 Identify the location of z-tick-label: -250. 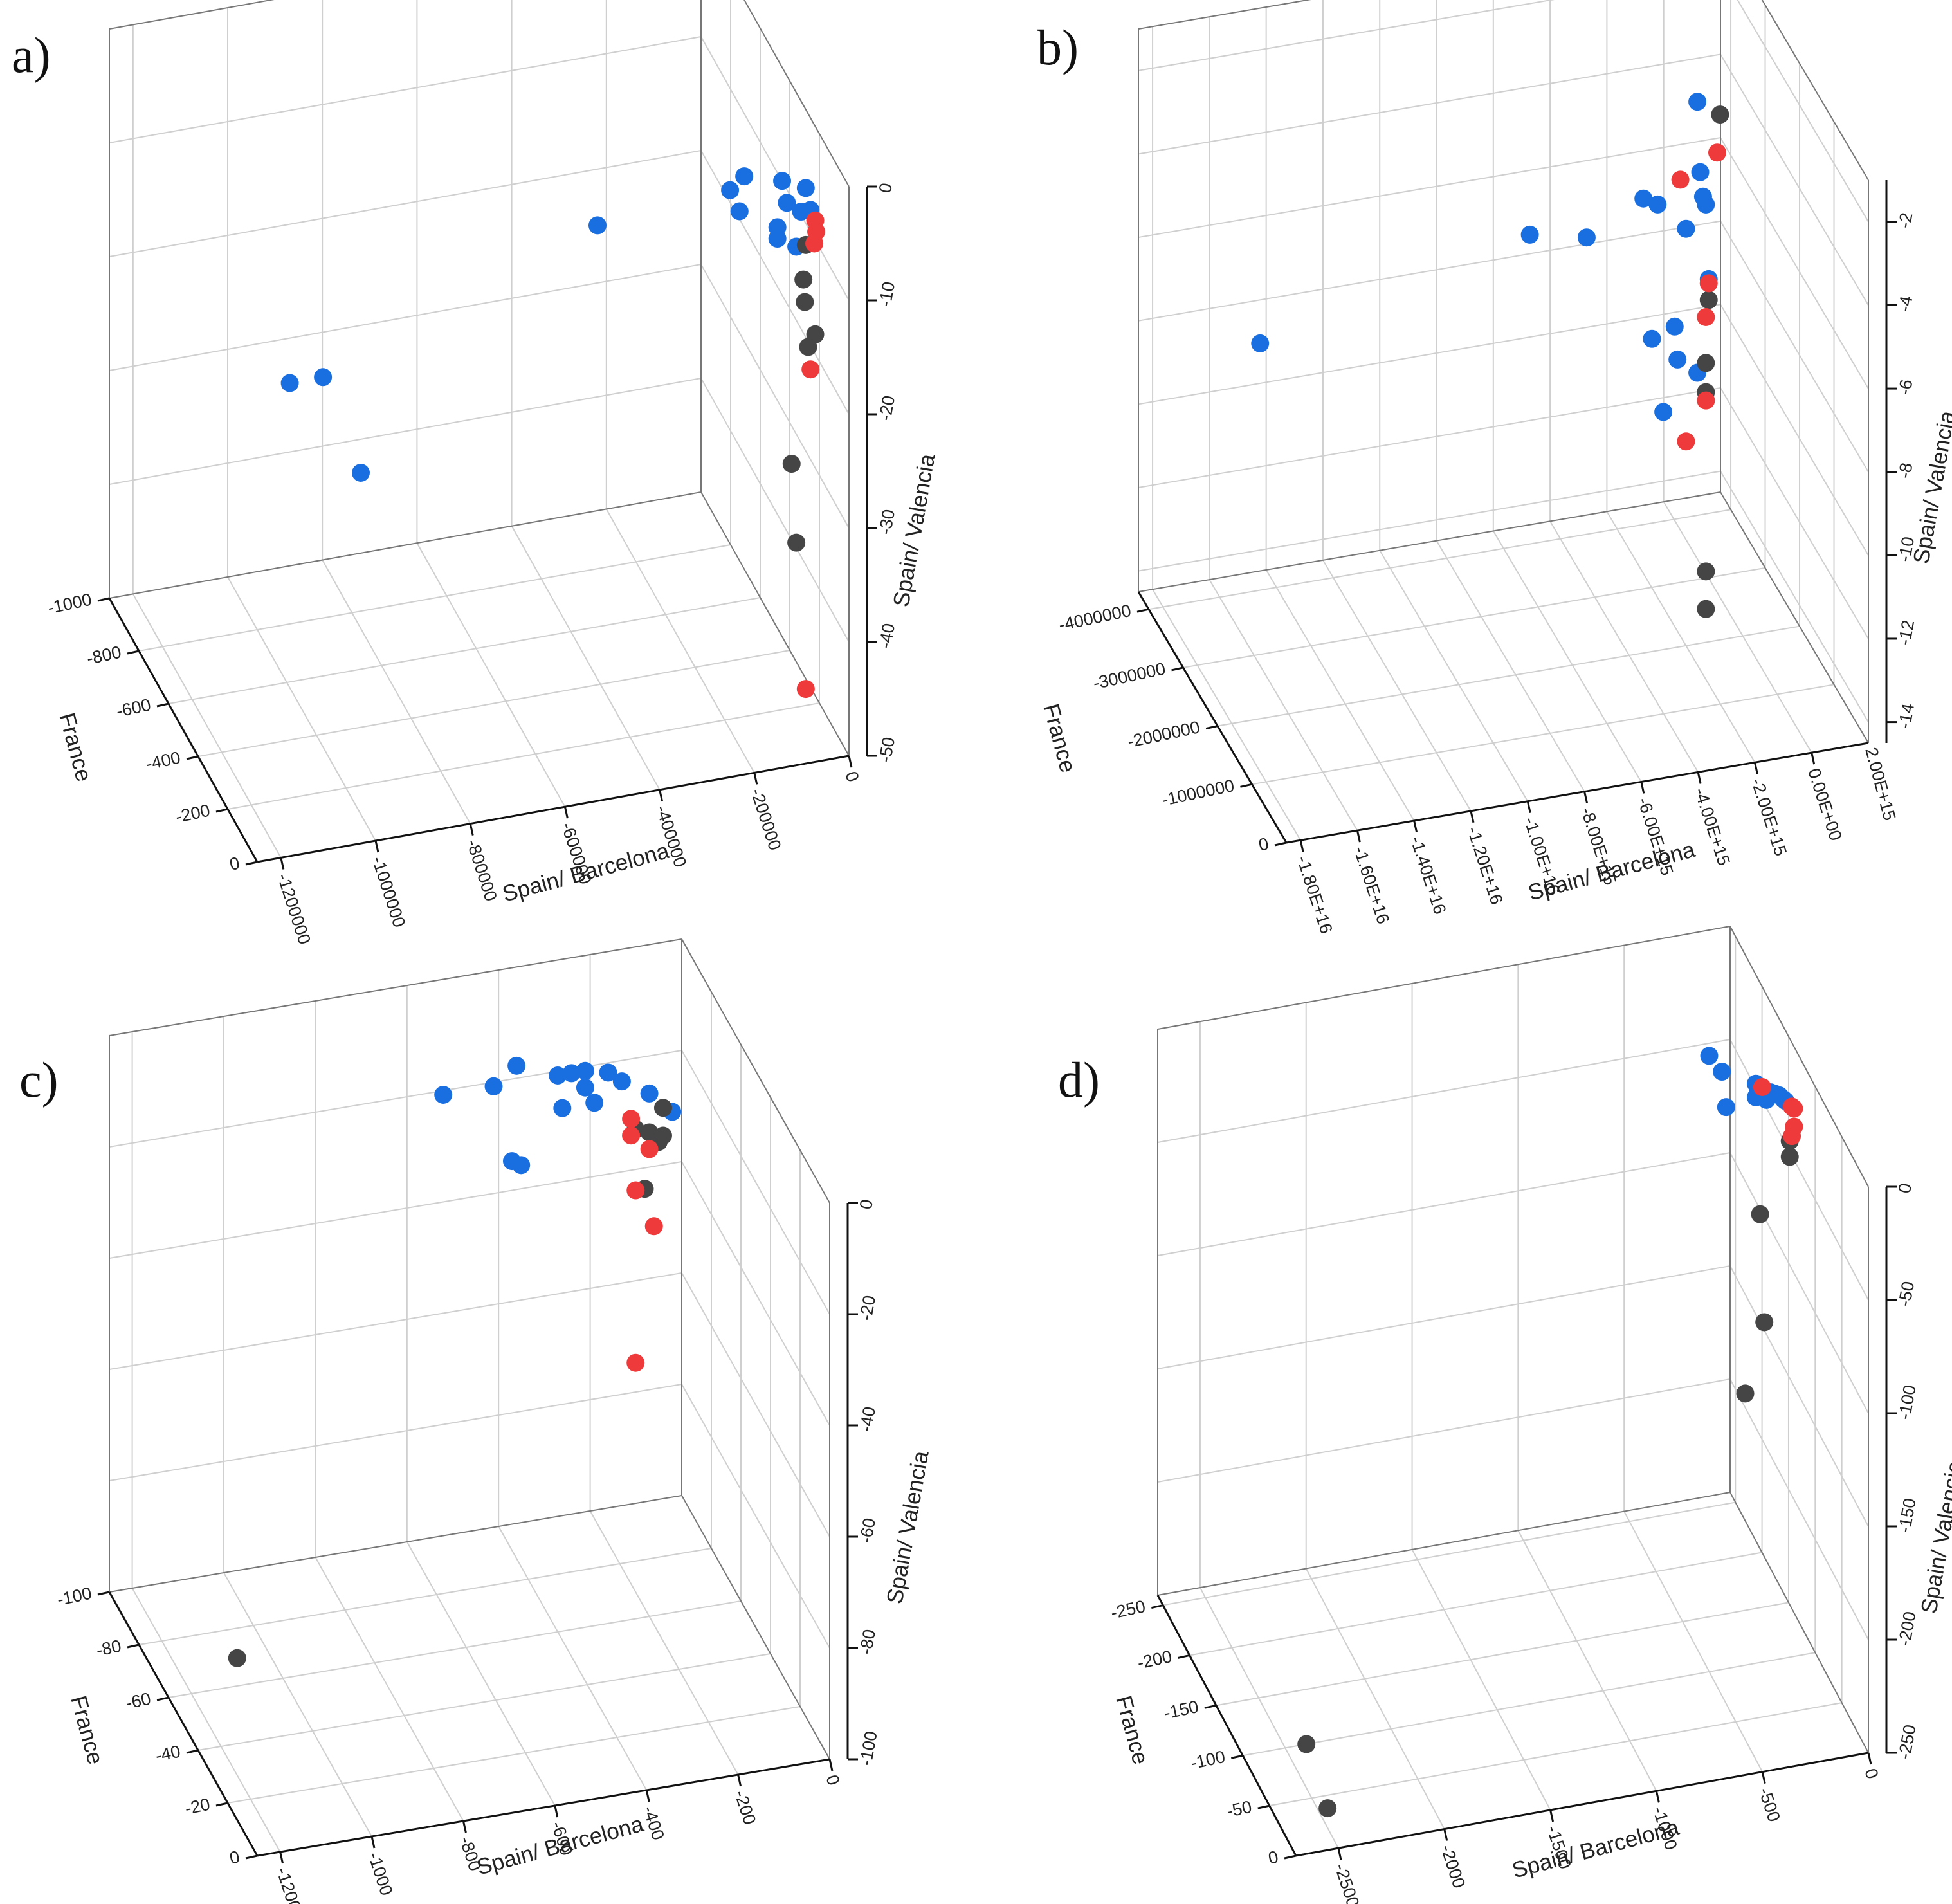
(1908, 1742).